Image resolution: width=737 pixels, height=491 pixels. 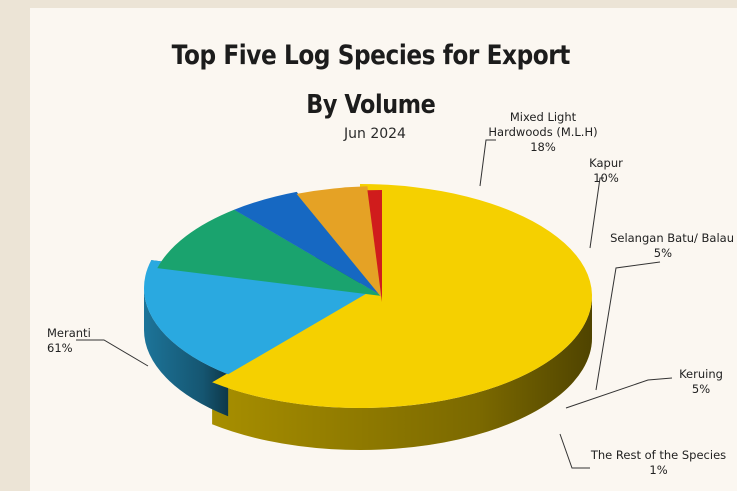 What do you see at coordinates (658, 455) in the screenshot?
I see `label-rest-name: The Rest of the Species` at bounding box center [658, 455].